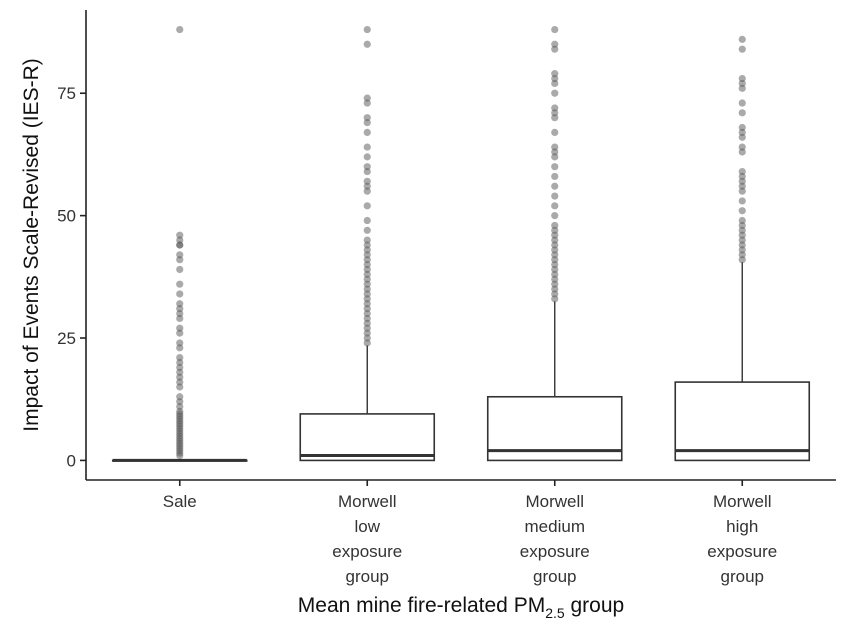 Image resolution: width=850 pixels, height=636 pixels. I want to click on y-tick-label: 0, so click(71, 460).